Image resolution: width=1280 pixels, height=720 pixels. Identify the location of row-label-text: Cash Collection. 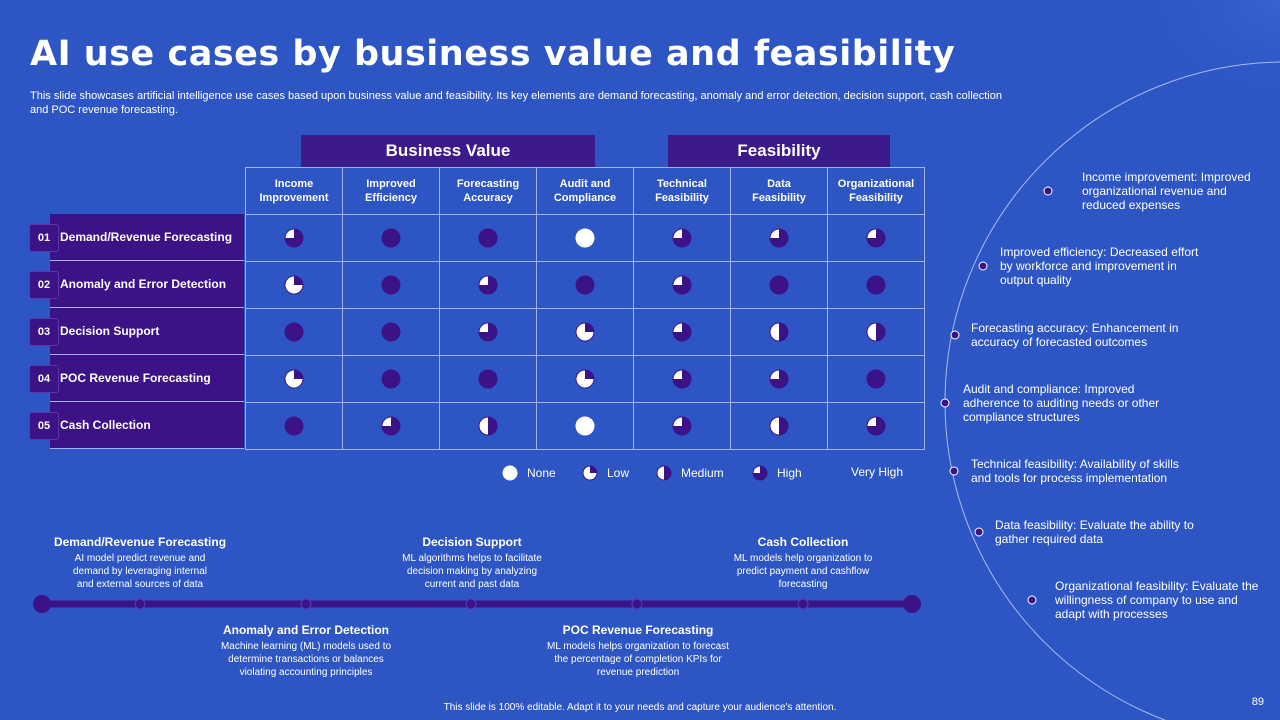
(105, 425).